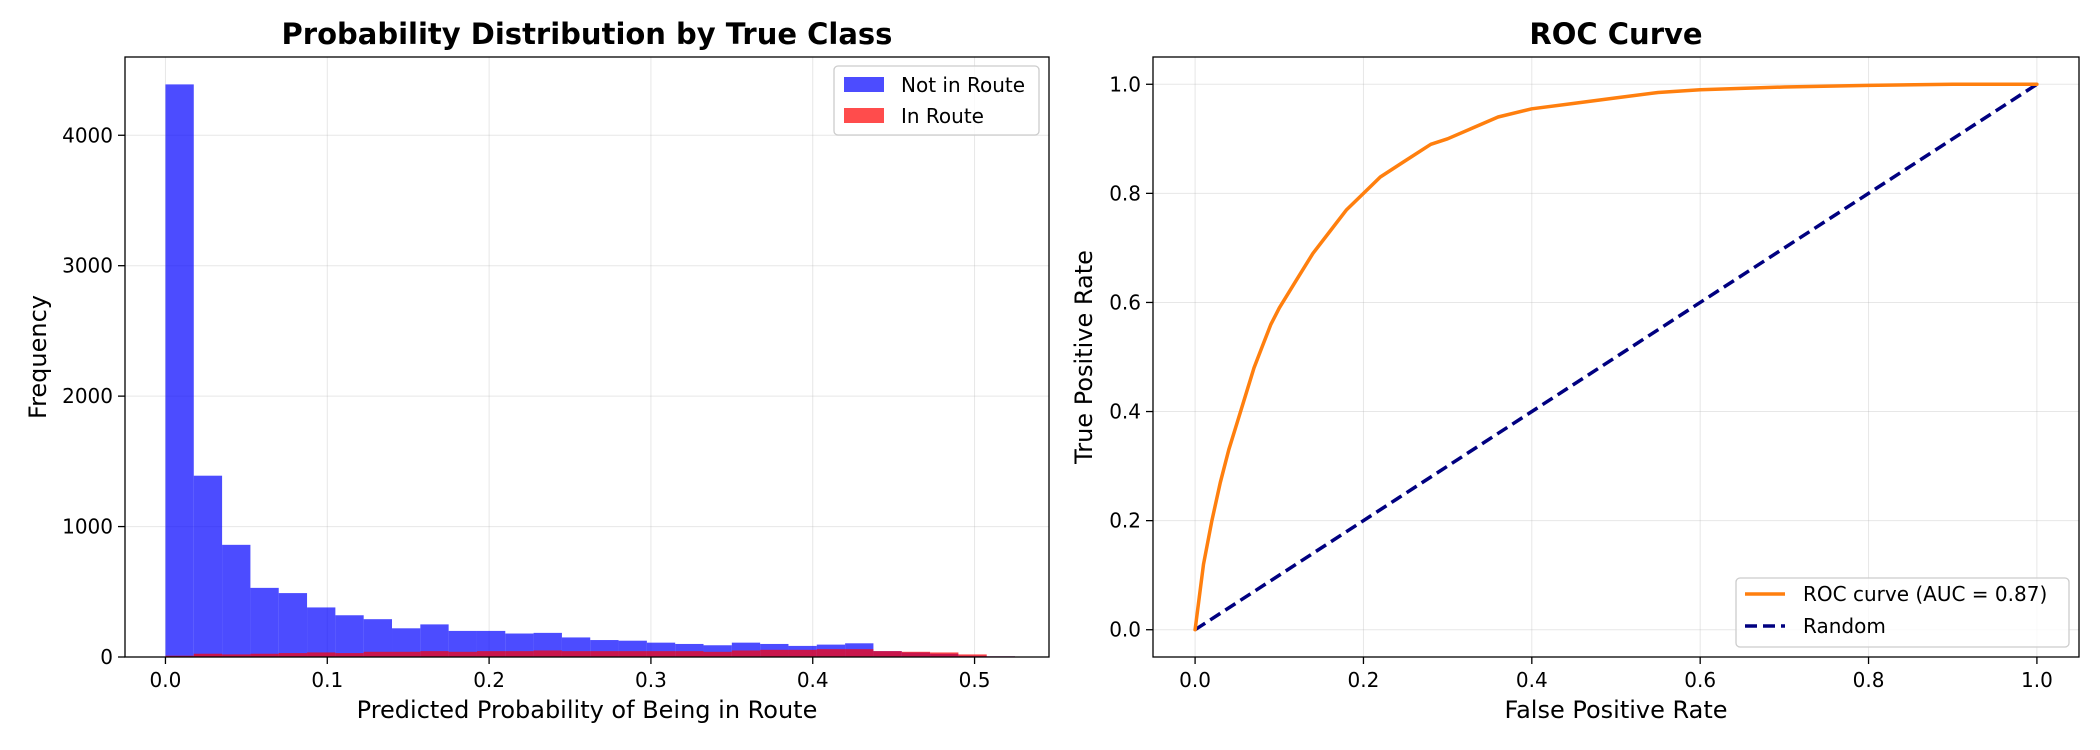 This screenshot has width=2100, height=750. What do you see at coordinates (963, 85) in the screenshot?
I see `legend-label-not-in-route: Not in Route` at bounding box center [963, 85].